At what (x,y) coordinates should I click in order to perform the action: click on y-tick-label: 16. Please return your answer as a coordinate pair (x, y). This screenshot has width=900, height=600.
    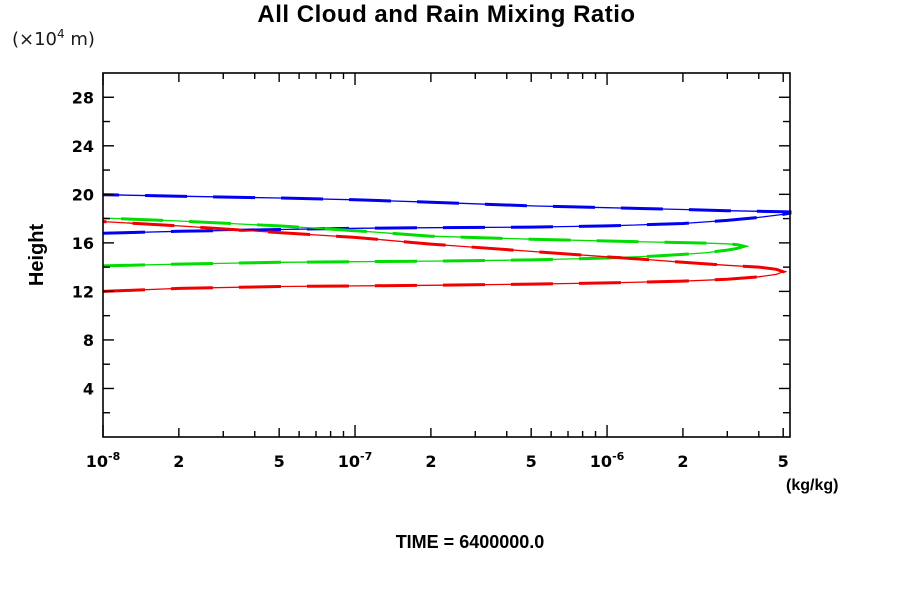
    Looking at the image, I should click on (83, 243).